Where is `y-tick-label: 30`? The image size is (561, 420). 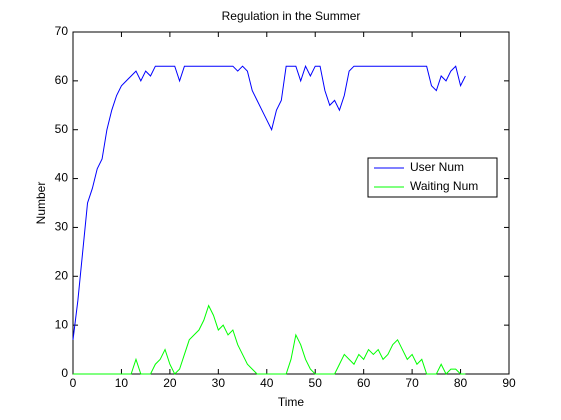 y-tick-label: 30 is located at coordinates (62, 227).